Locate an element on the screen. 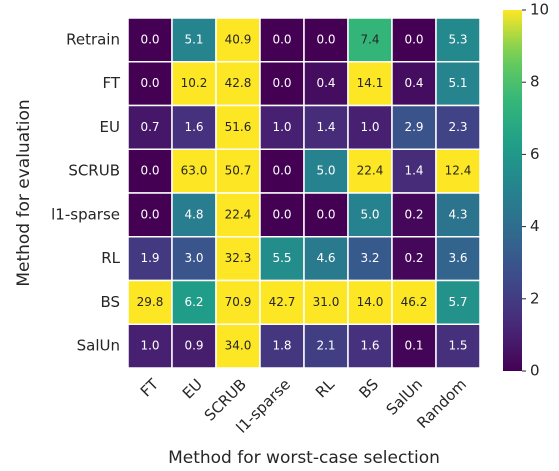 Image resolution: width=559 pixels, height=471 pixels. x-axis-label: Method for worst-case selection is located at coordinates (304, 458).